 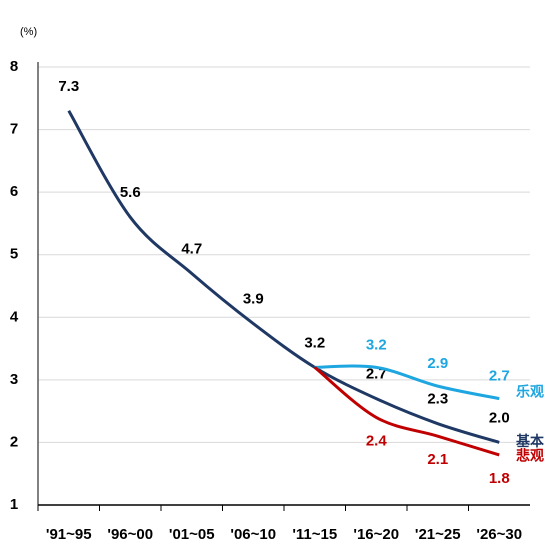 What do you see at coordinates (437, 459) in the screenshot?
I see `data-label: 2.1` at bounding box center [437, 459].